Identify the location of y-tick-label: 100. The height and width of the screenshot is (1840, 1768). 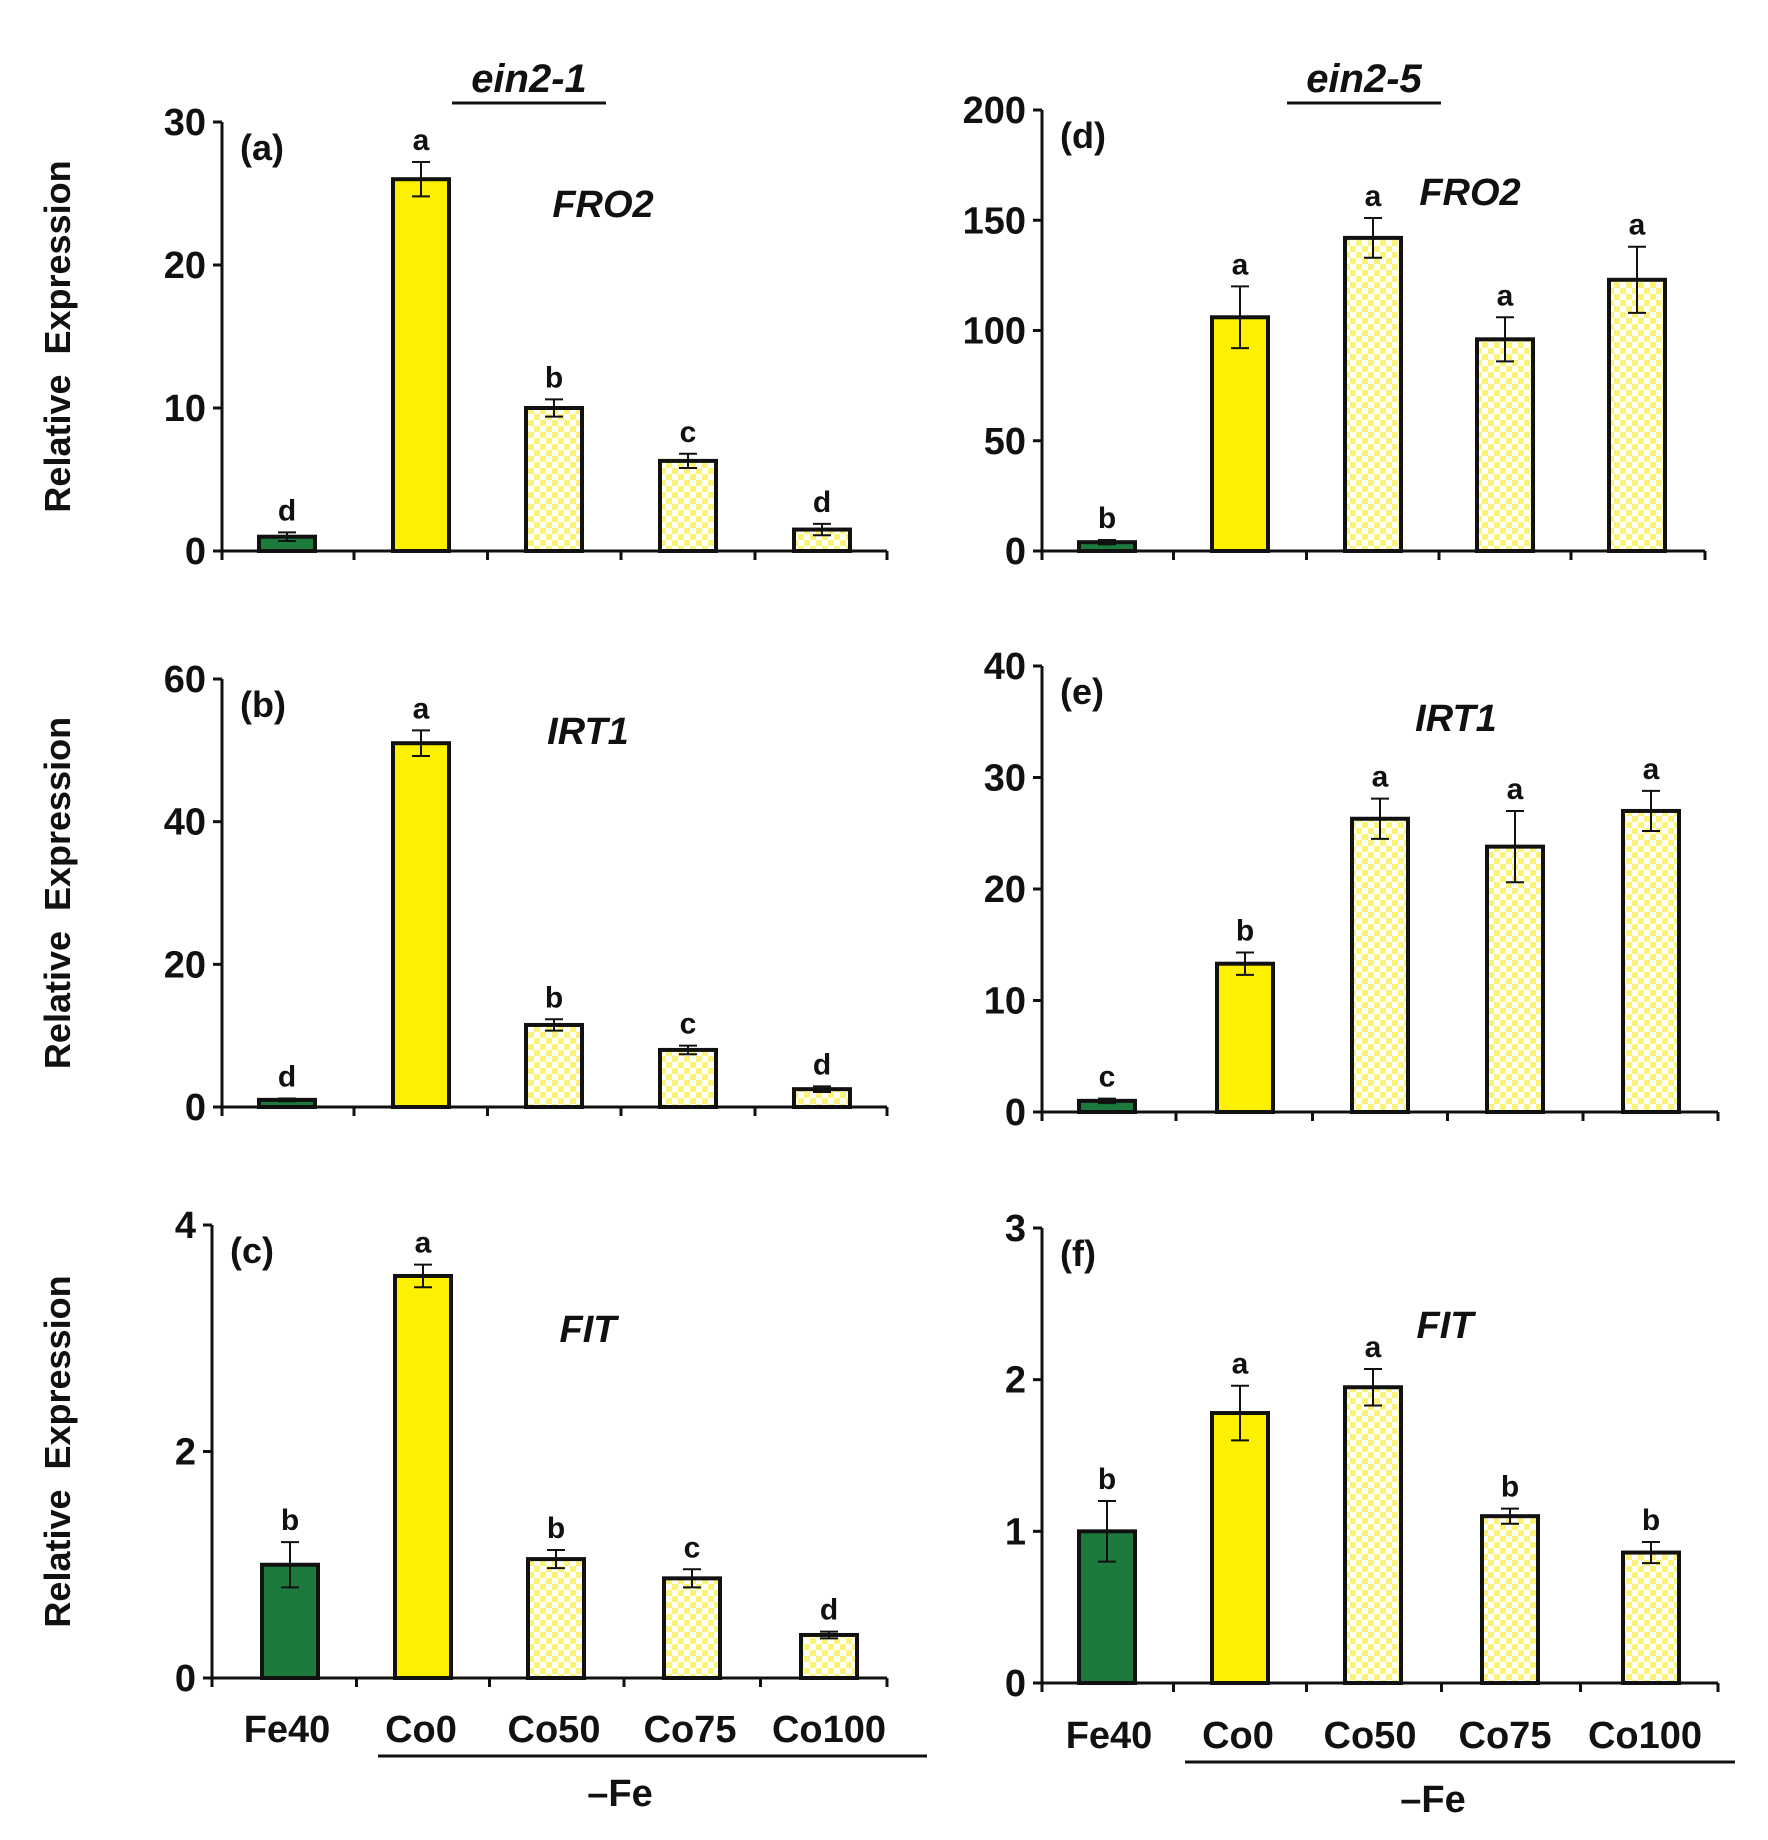
(994, 332).